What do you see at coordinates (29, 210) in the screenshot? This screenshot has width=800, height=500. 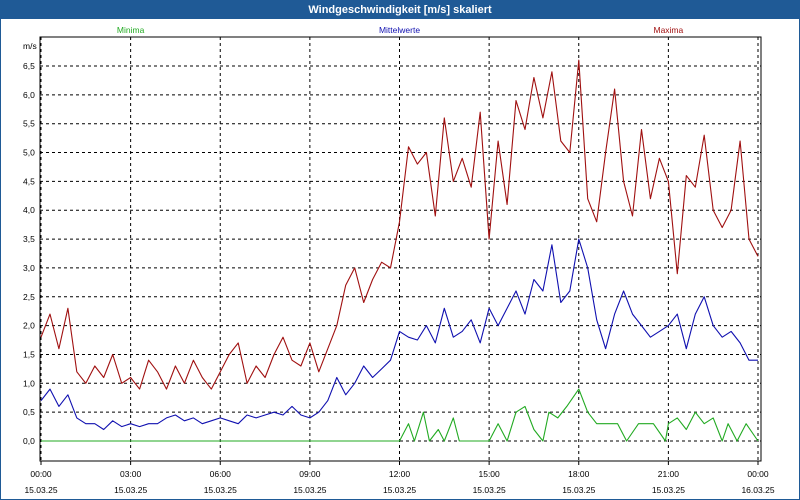 I see `y-tick-label: 4,0` at bounding box center [29, 210].